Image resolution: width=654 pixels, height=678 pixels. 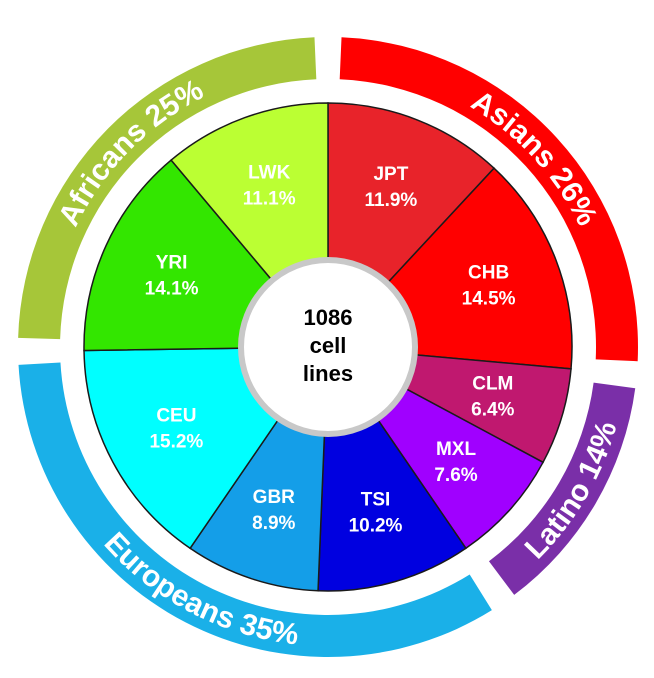 What do you see at coordinates (269, 198) in the screenshot?
I see `slice-value-lwk: 11.1%` at bounding box center [269, 198].